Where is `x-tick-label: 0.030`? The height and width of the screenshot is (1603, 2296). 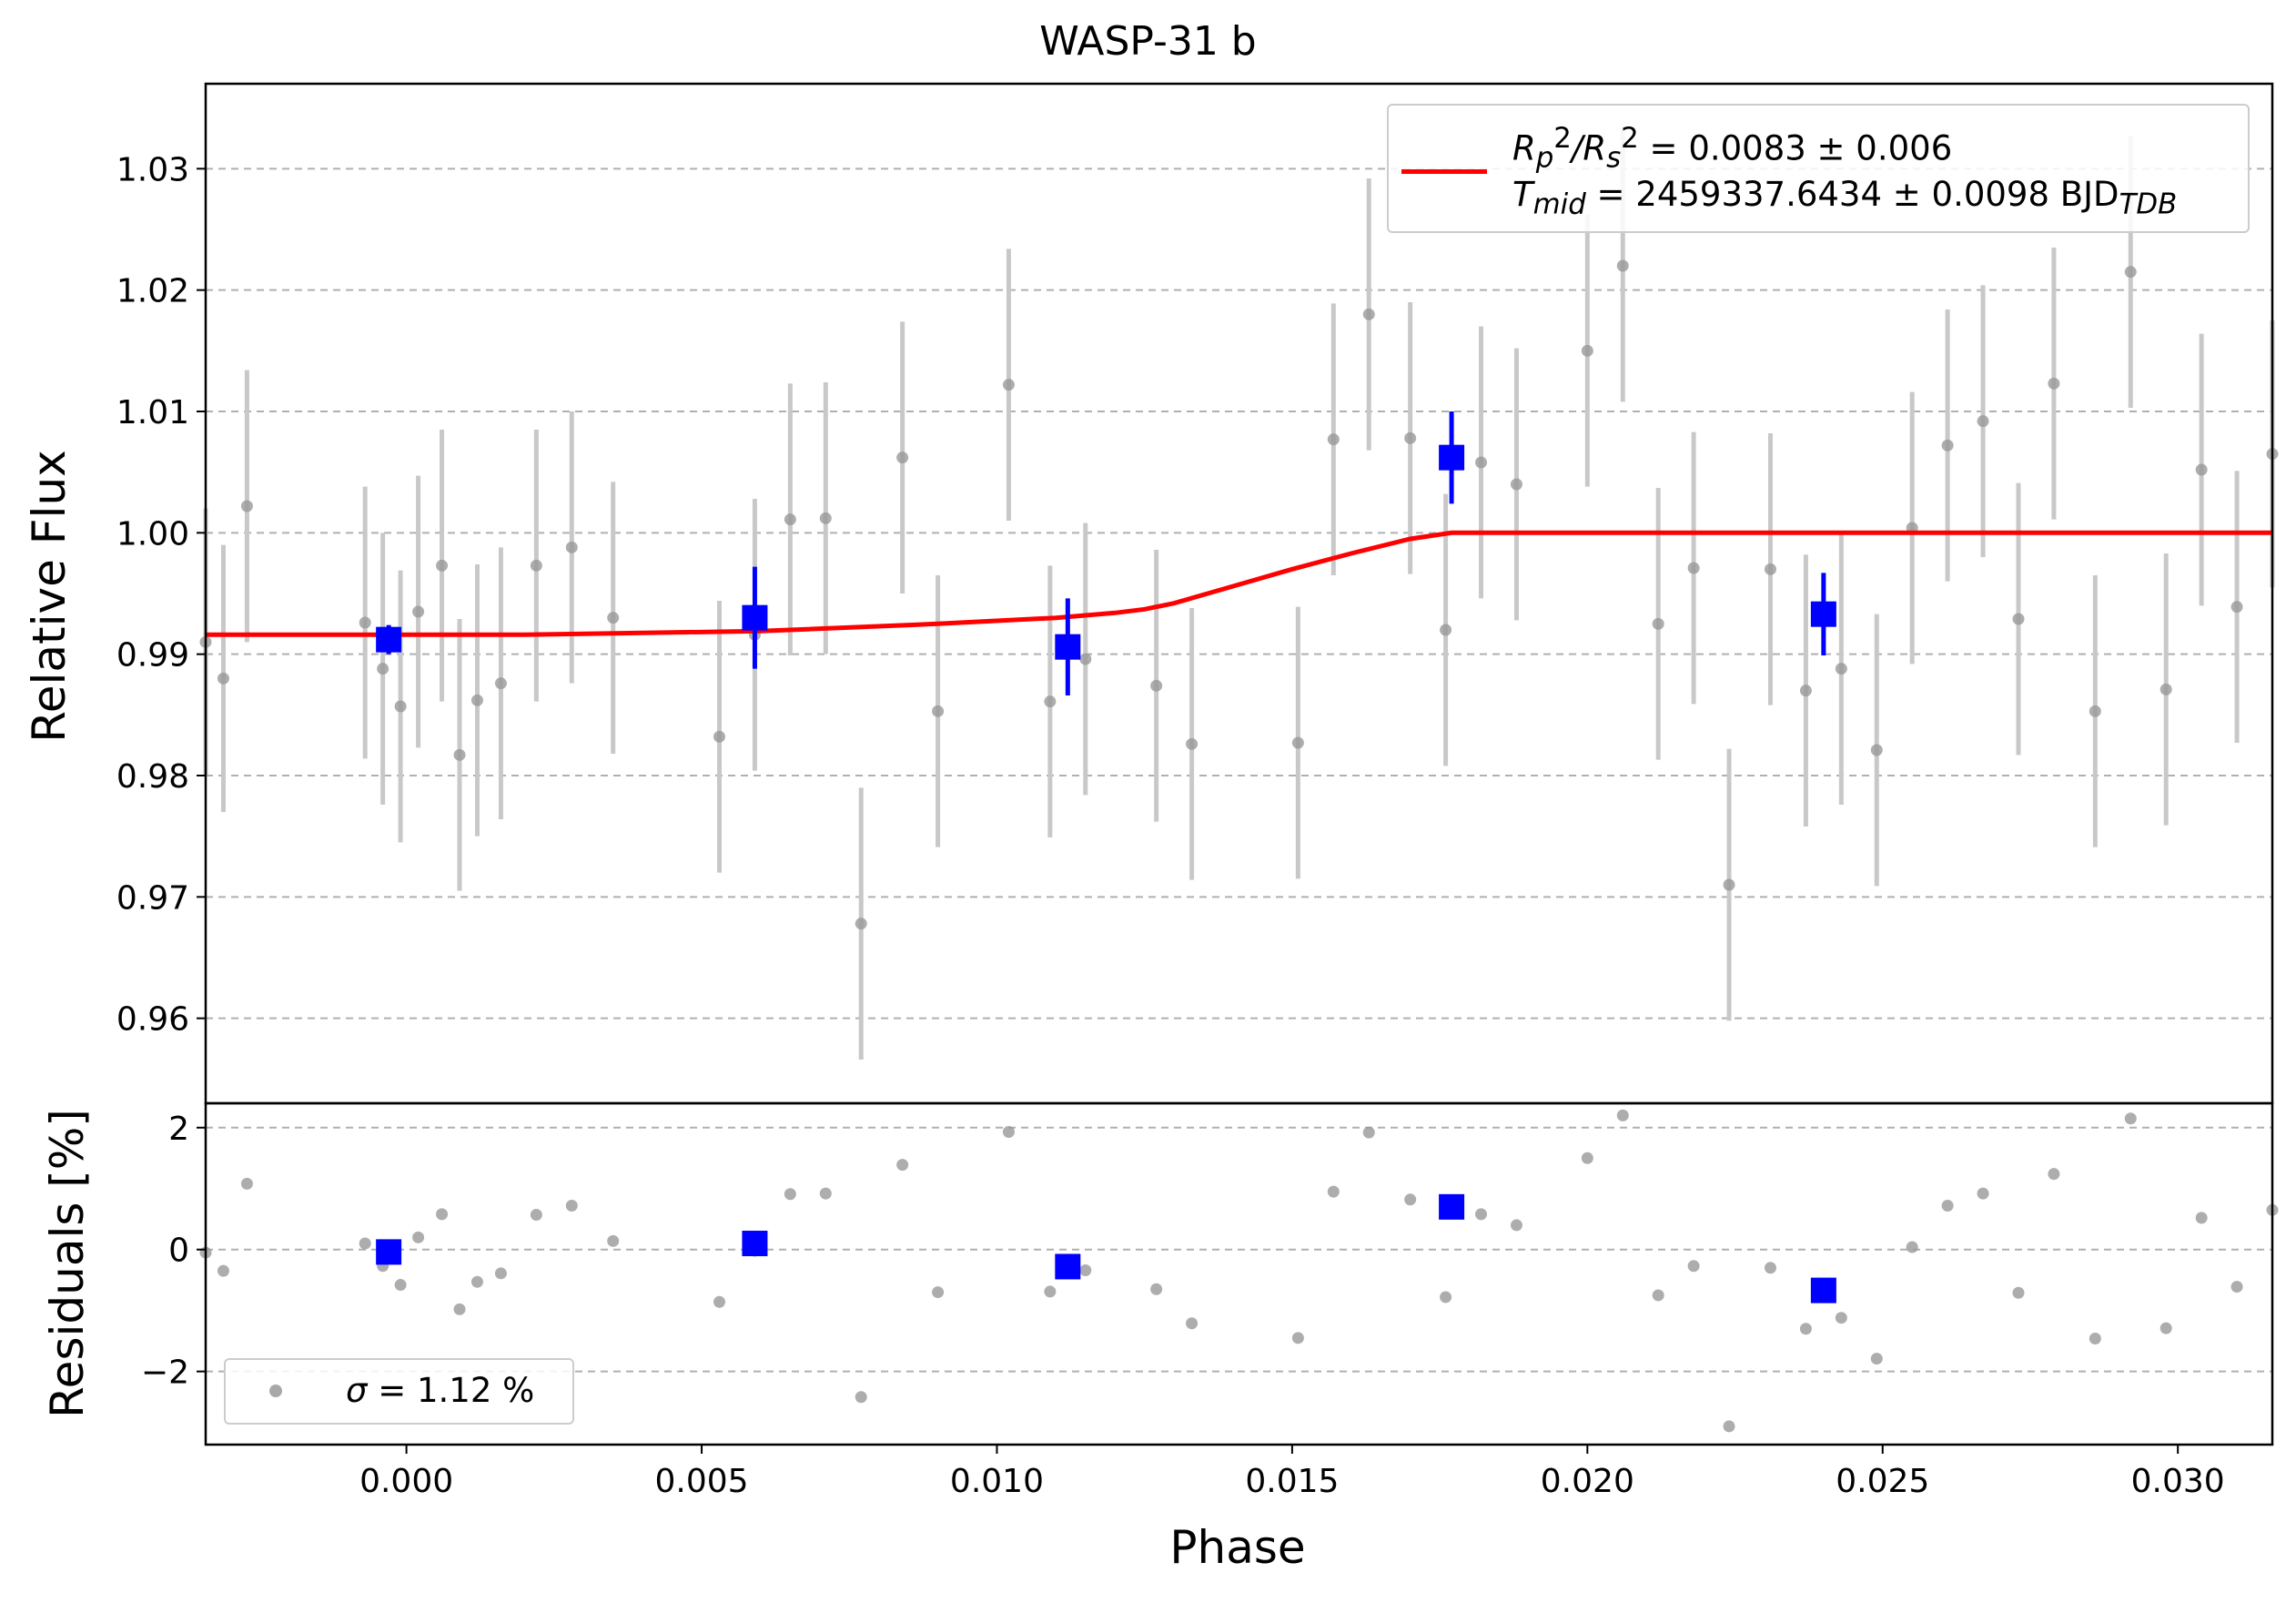 x-tick-label: 0.030 is located at coordinates (2178, 1481).